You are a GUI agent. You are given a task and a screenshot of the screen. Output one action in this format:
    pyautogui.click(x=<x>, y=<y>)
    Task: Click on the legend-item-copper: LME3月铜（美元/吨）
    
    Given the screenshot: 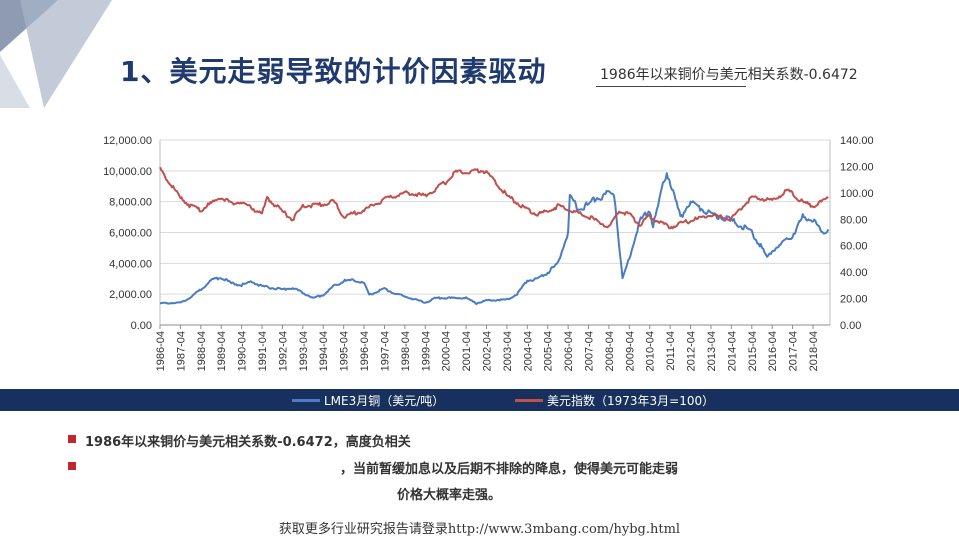 What is the action you would take?
    pyautogui.click(x=368, y=400)
    